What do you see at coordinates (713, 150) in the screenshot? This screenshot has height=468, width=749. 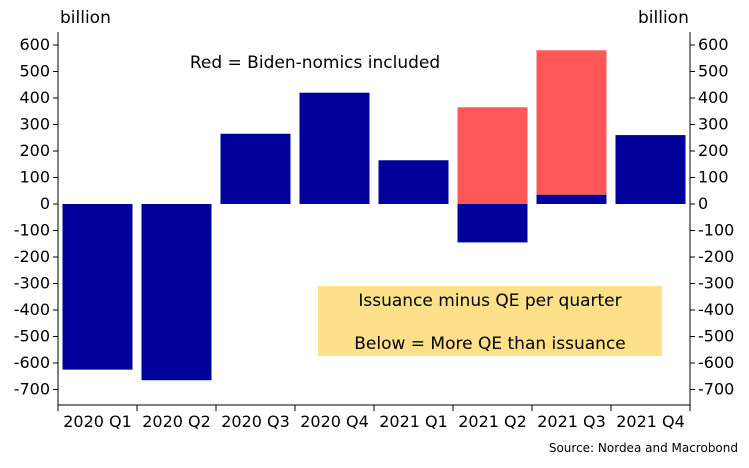 I see `y-tick-label-right: 200` at bounding box center [713, 150].